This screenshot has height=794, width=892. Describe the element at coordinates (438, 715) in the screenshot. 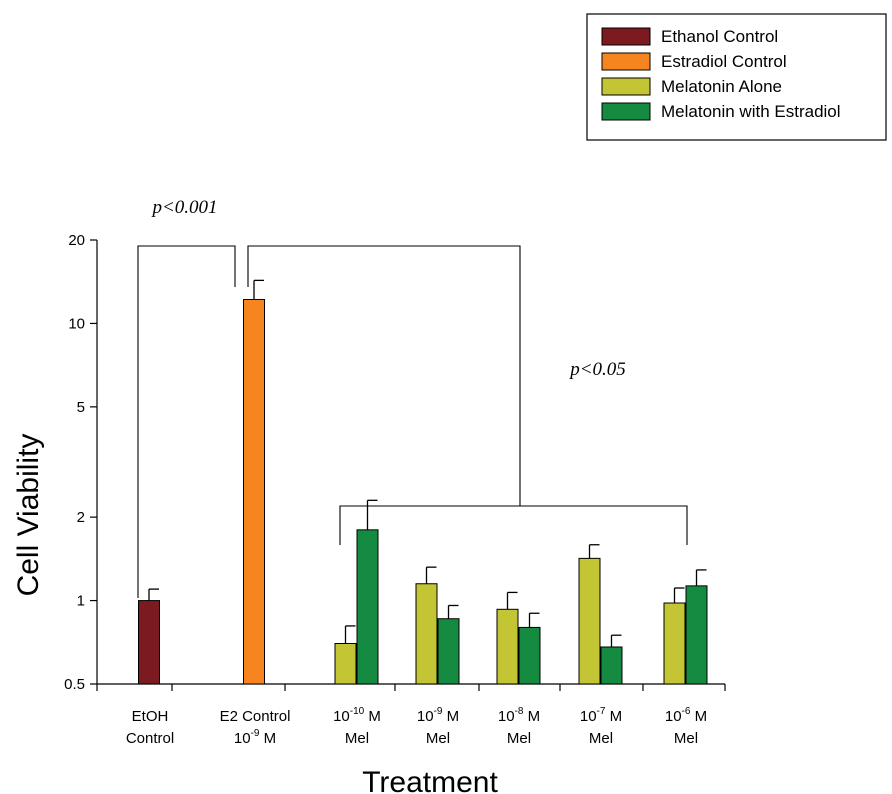

I see `category-label-line1: 10-9 M` at that location.